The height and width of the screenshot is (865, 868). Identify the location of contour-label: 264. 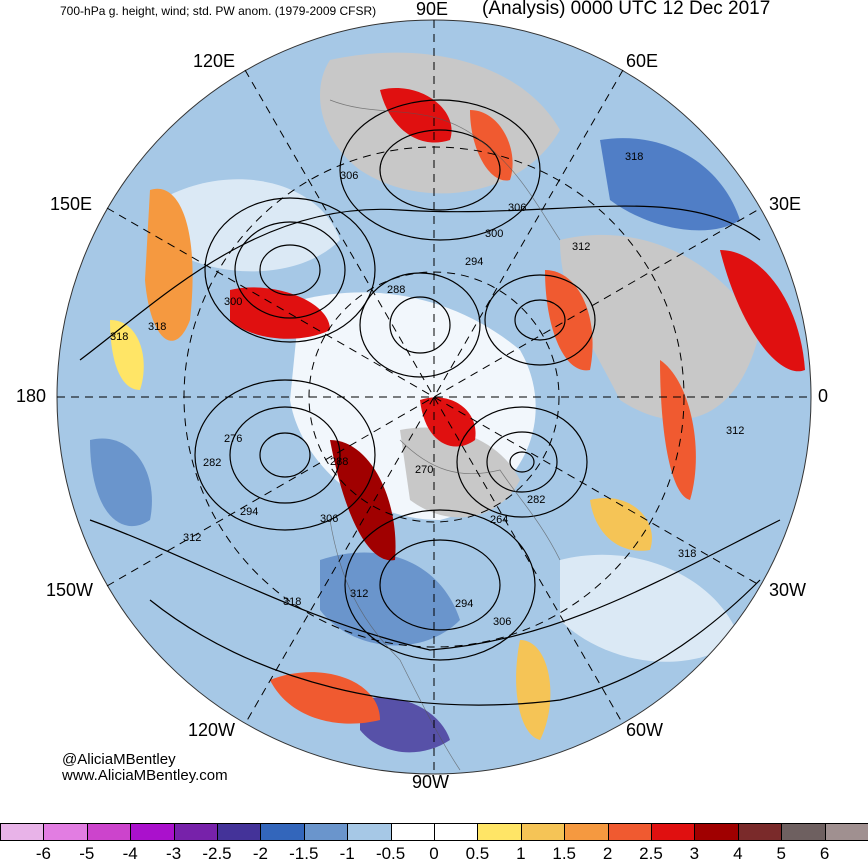
(499, 520).